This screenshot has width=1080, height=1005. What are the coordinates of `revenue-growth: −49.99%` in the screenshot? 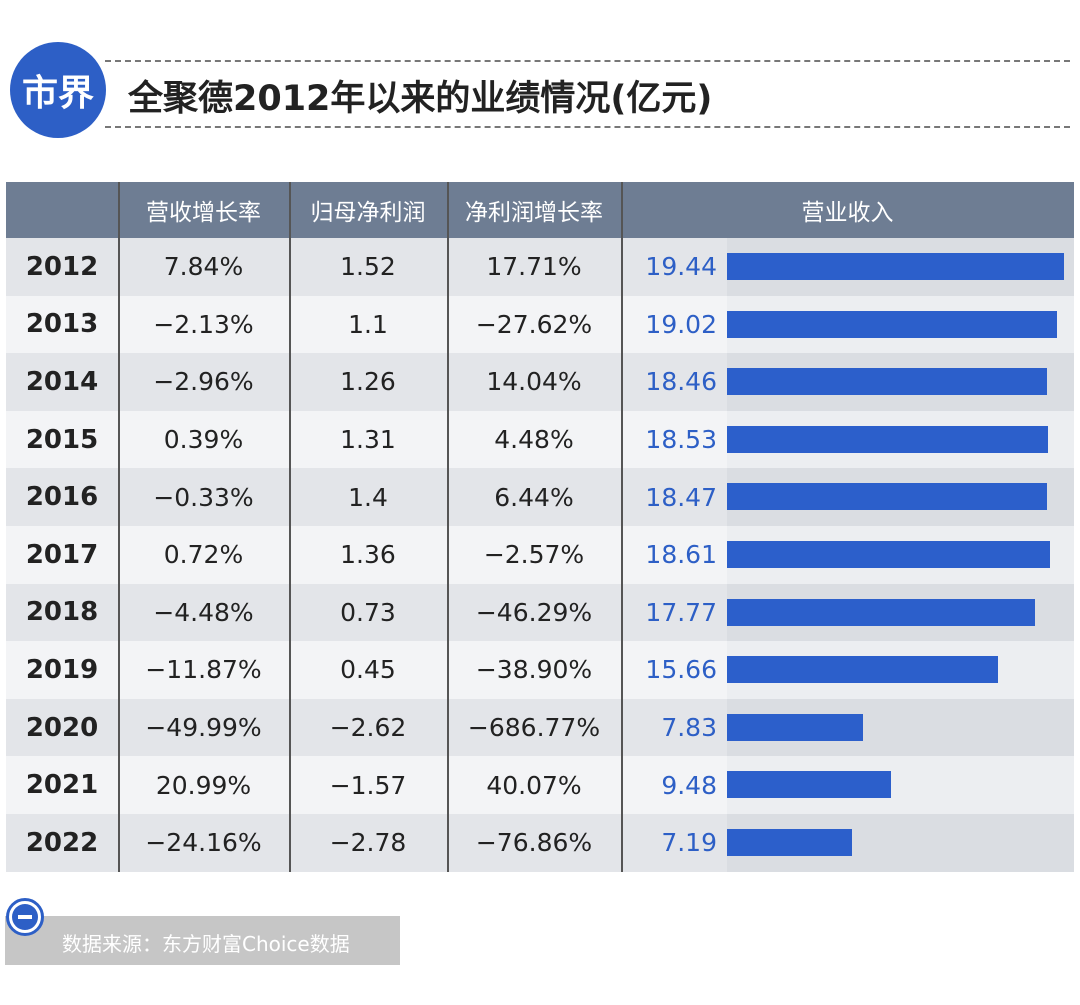 It's located at (203, 728).